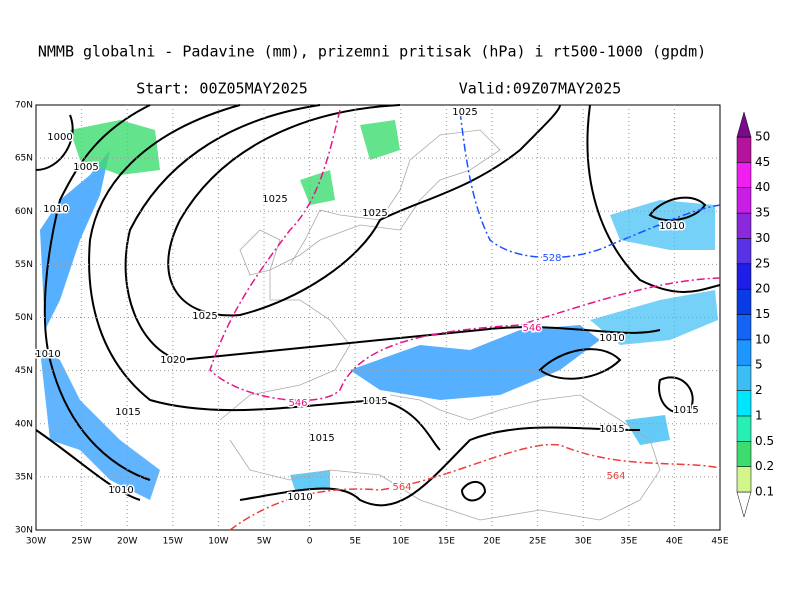 The image size is (800, 600). I want to click on lon-label: 30E, so click(583, 542).